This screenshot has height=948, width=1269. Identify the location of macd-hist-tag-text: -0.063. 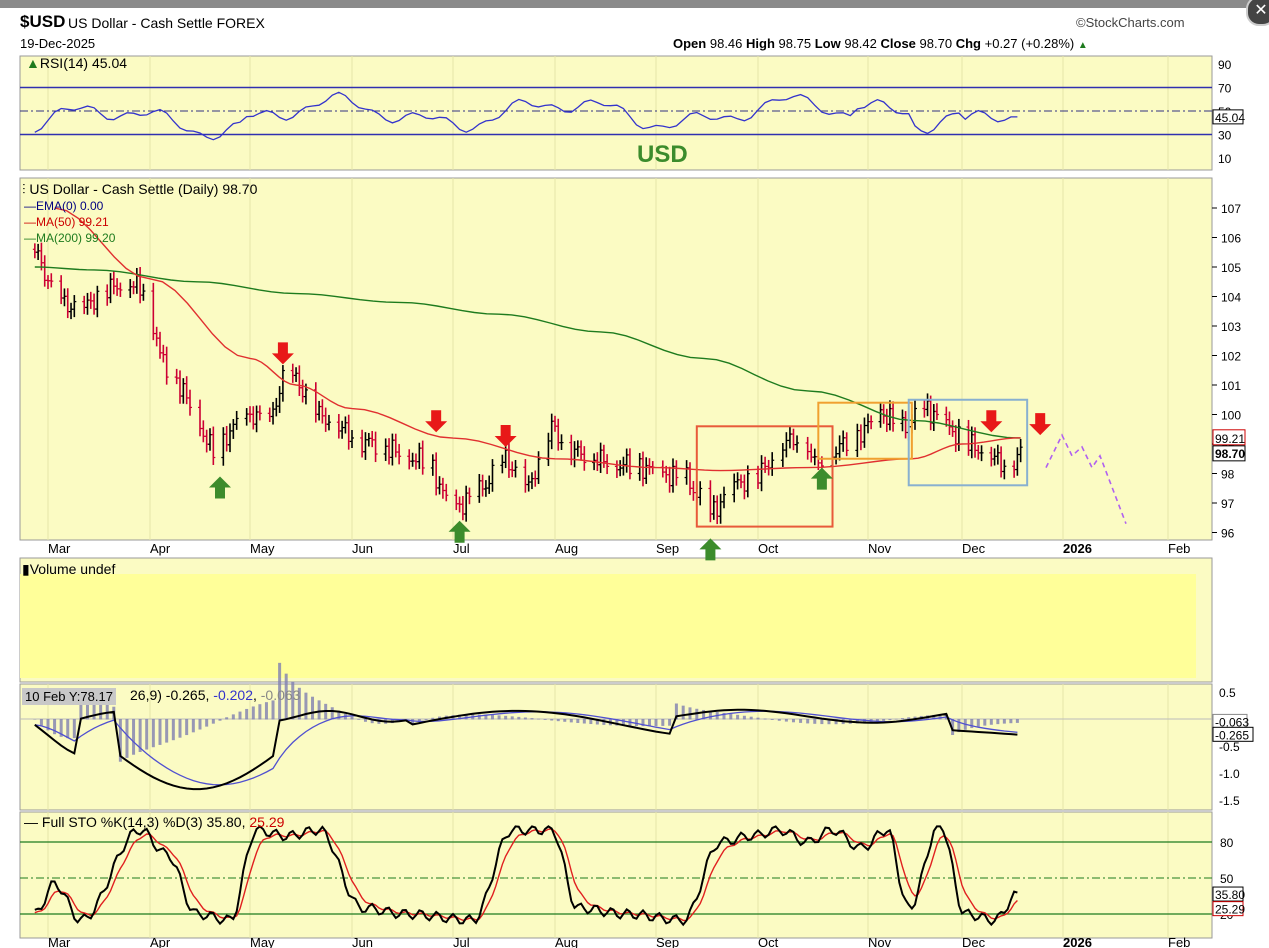
(1232, 722).